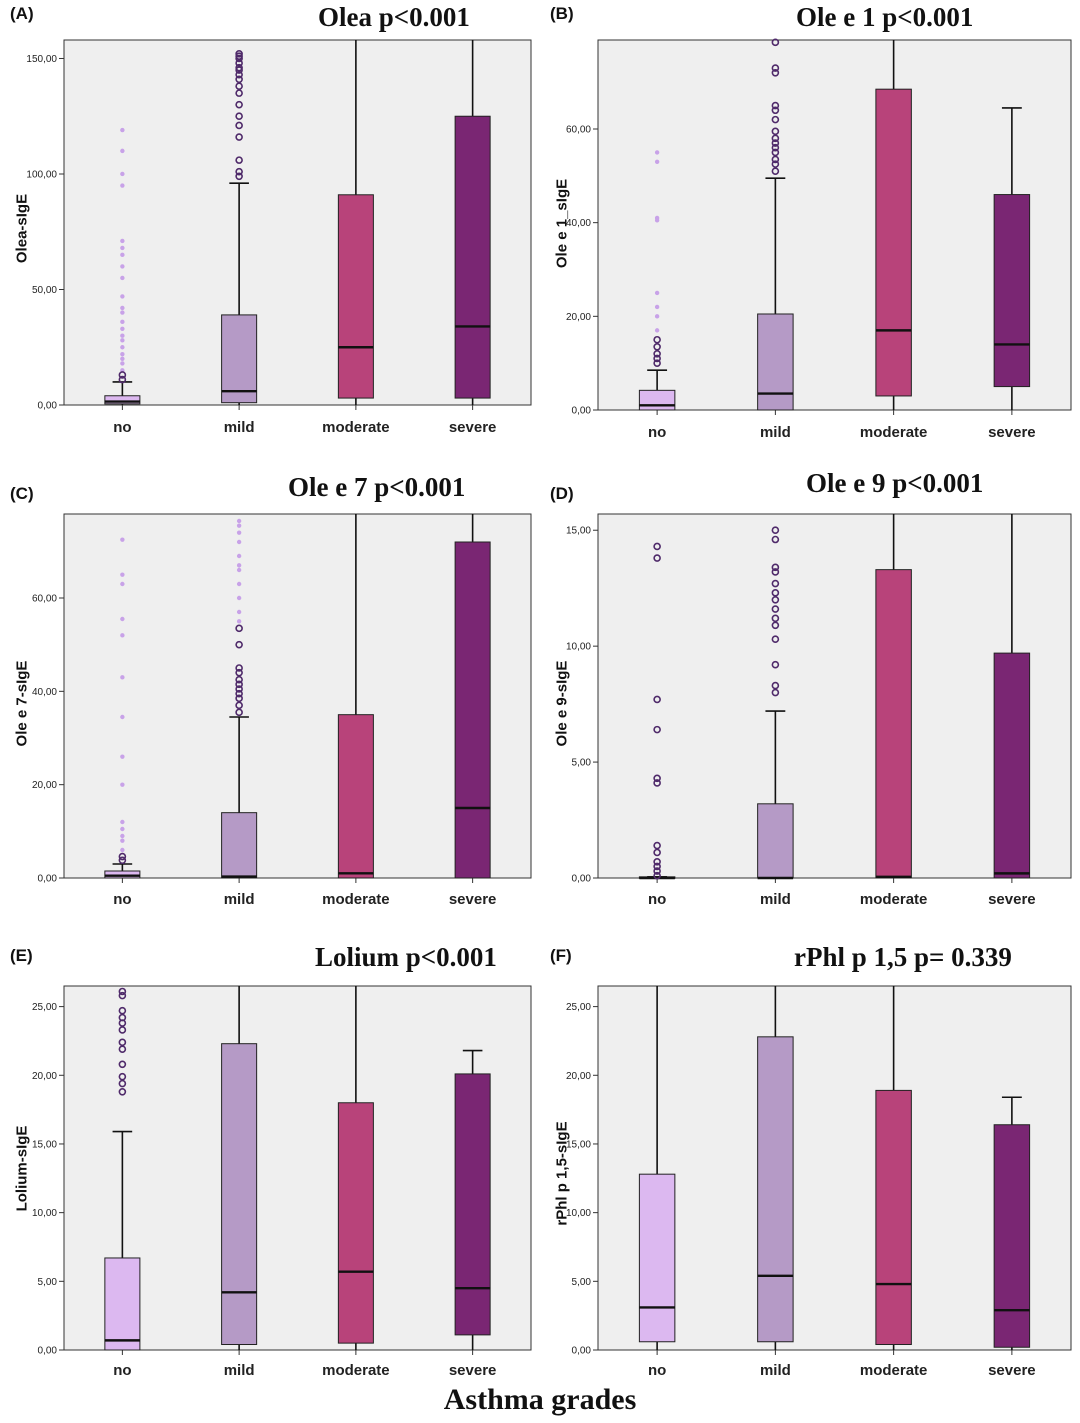 Image resolution: width=1080 pixels, height=1423 pixels. I want to click on chart-svg: 0,00 5,00 10,00 15,00 no mild moderate severe, so click(819, 710).